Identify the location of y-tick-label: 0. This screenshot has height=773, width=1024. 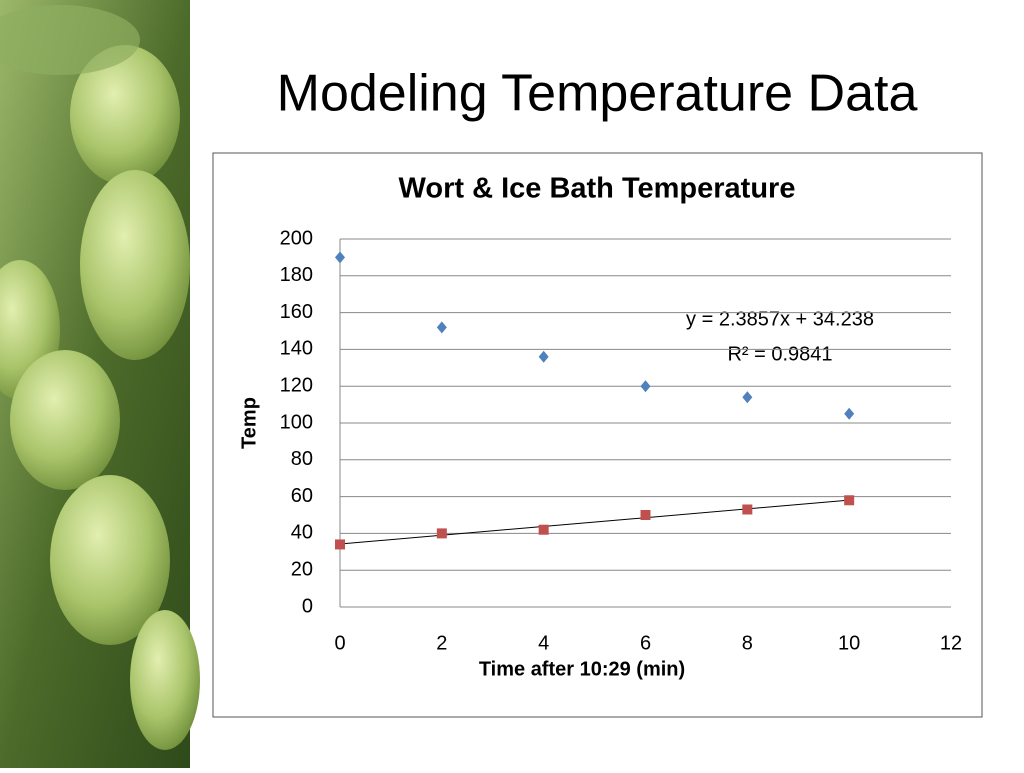
(307, 606).